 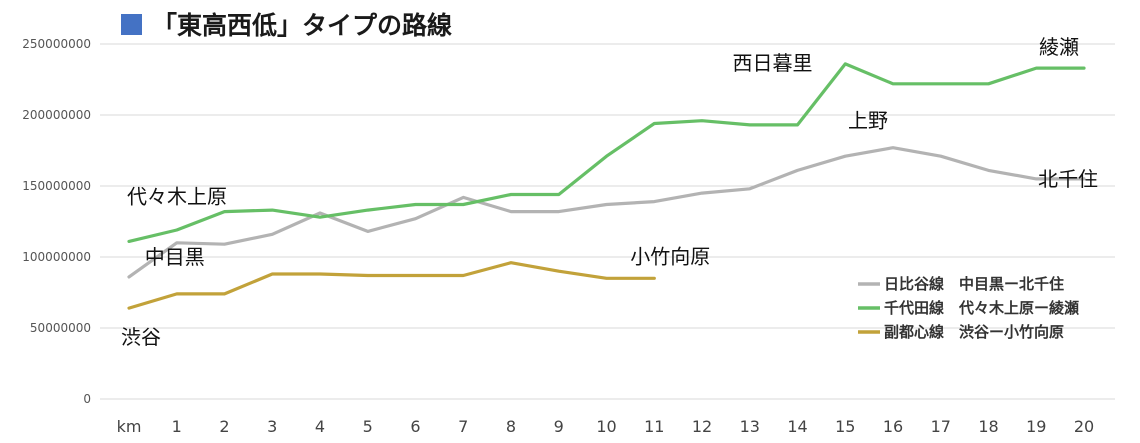 What do you see at coordinates (988, 426) in the screenshot?
I see `x-tick-label-18: 18` at bounding box center [988, 426].